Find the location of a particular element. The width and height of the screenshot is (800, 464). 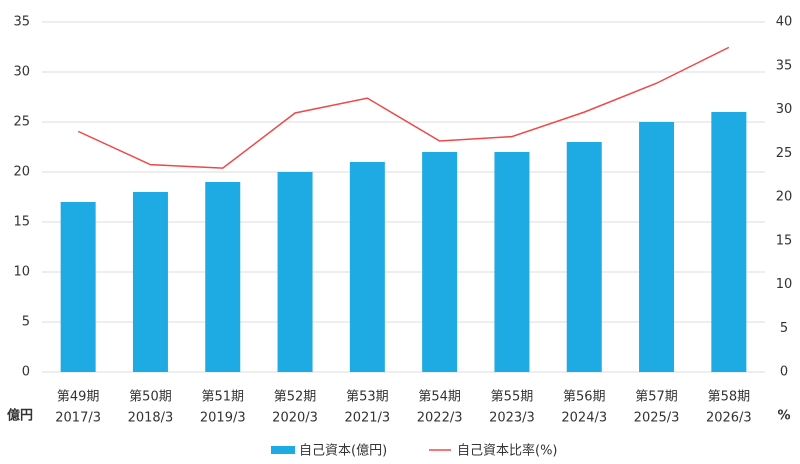

y2-tick-label: 0 is located at coordinates (784, 372).